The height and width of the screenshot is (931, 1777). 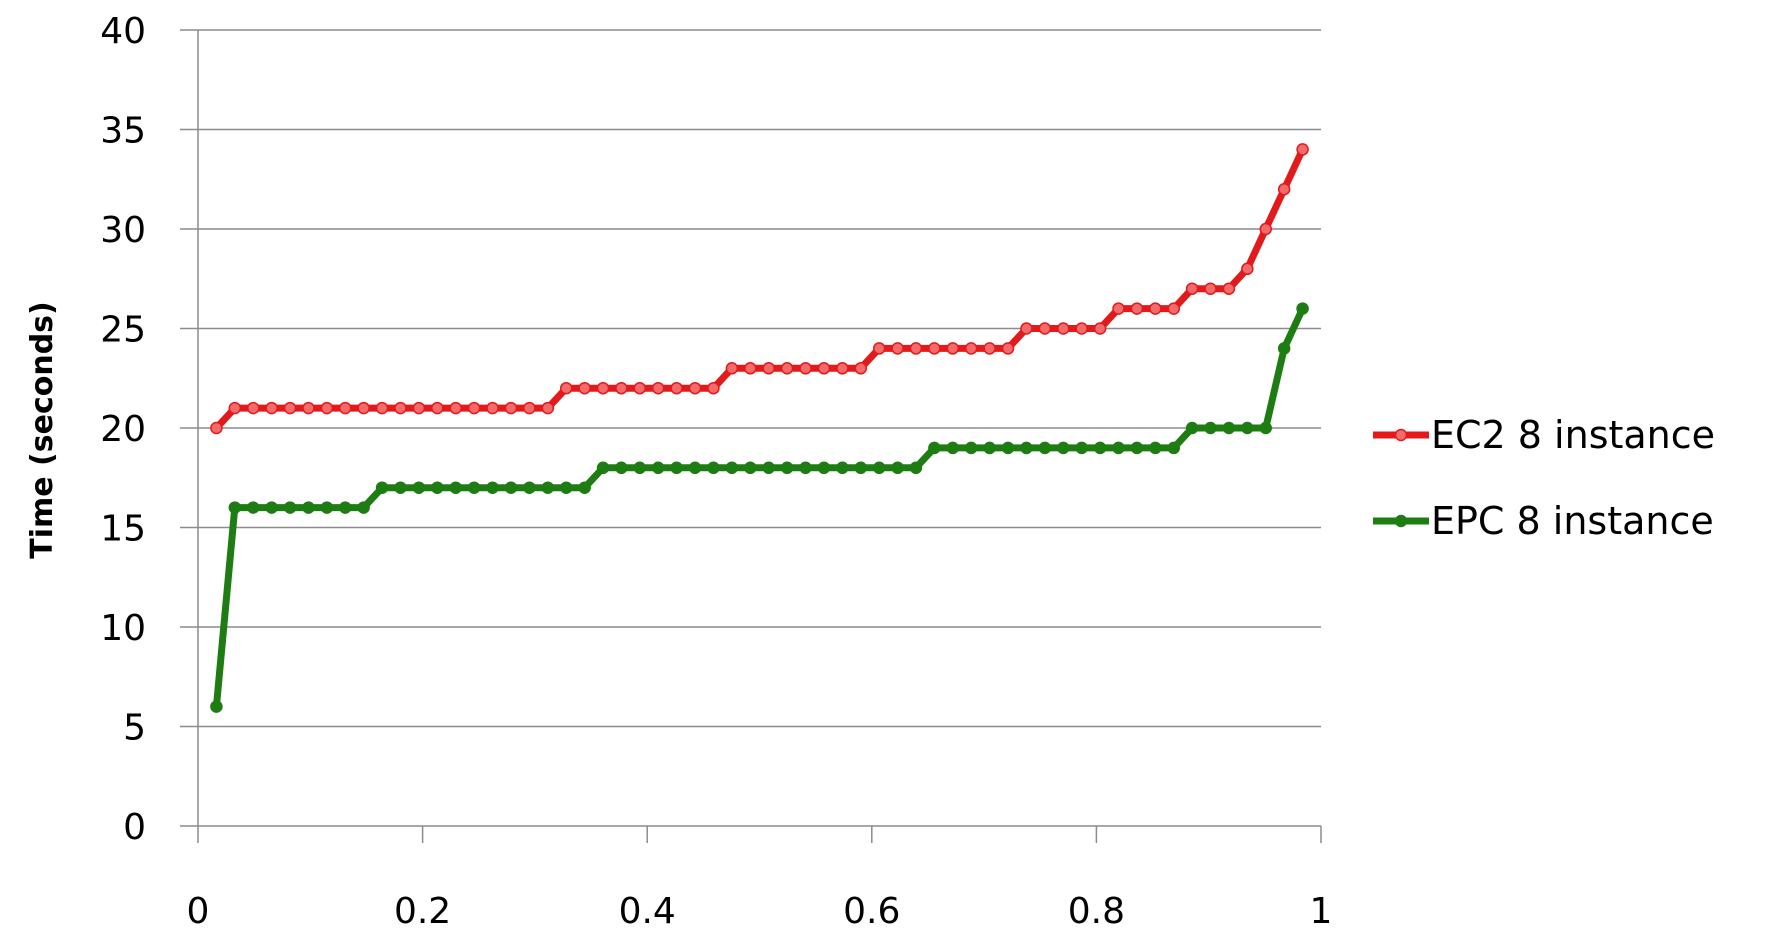 What do you see at coordinates (134, 728) in the screenshot?
I see `y-tick-label: 5` at bounding box center [134, 728].